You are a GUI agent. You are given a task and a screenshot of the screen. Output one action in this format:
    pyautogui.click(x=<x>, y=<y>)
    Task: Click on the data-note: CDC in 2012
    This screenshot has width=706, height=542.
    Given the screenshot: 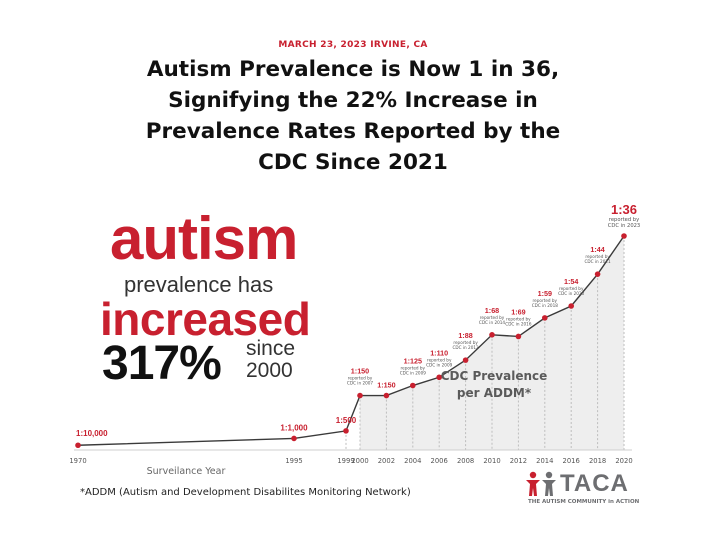 What is the action you would take?
    pyautogui.click(x=465, y=347)
    